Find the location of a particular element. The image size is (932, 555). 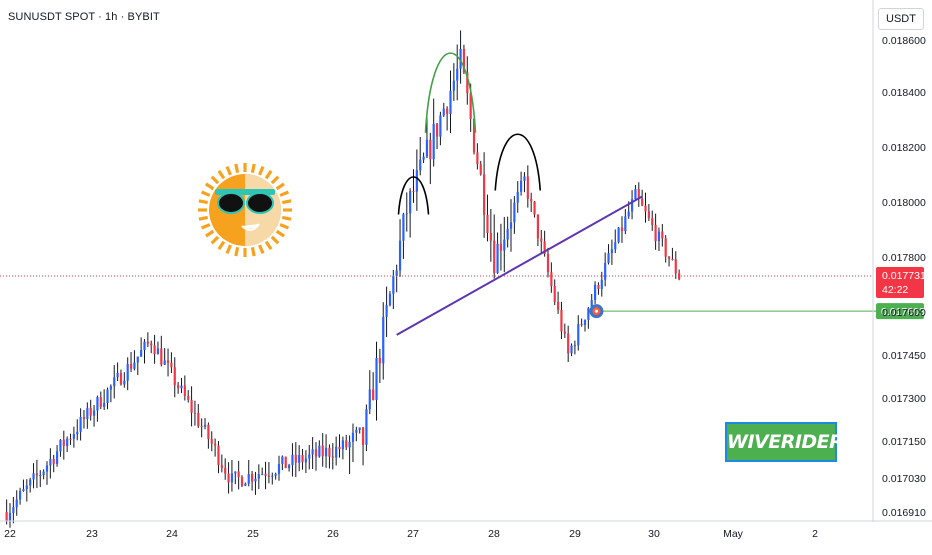

price-tick-label: 0.018200 is located at coordinates (904, 148).